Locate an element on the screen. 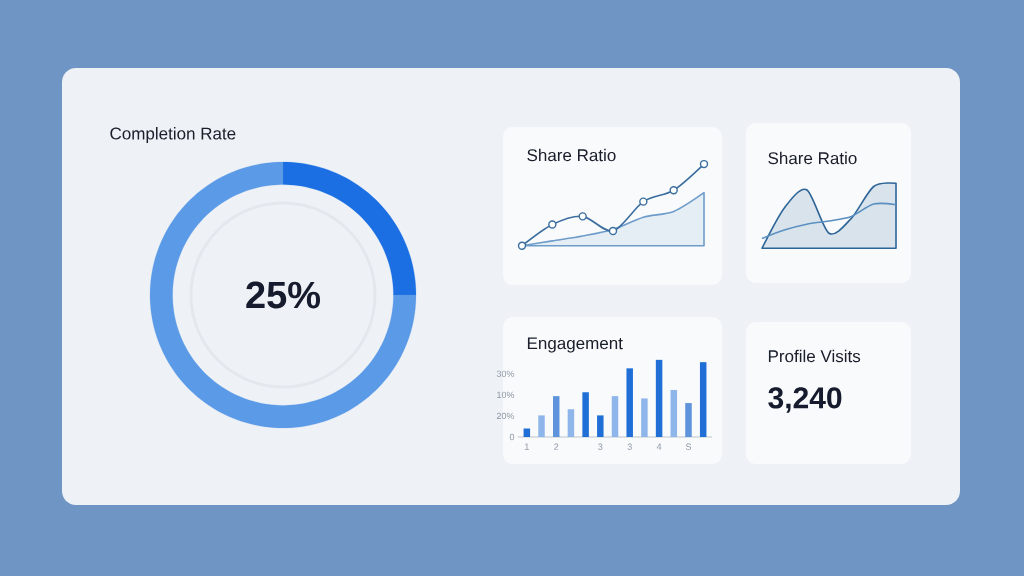 The width and height of the screenshot is (1024, 576). text: Profile Visits is located at coordinates (814, 356).